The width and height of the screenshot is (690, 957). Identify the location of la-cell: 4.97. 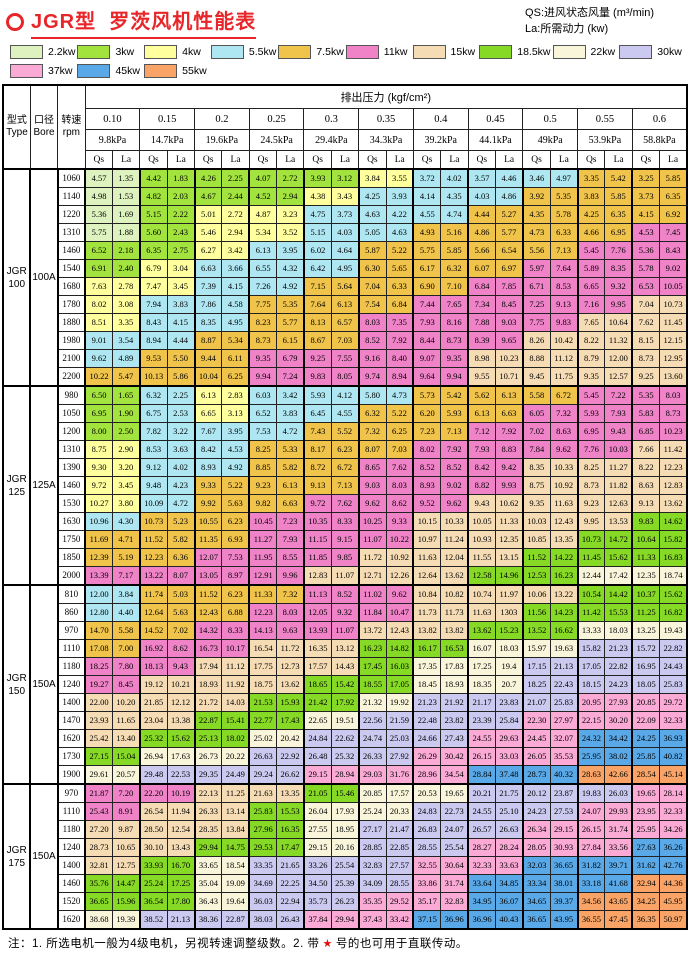
(564, 178).